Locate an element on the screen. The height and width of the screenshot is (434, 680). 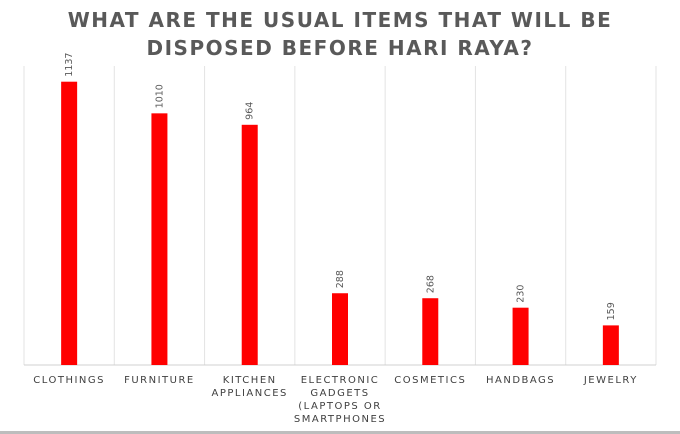
tick-label-3-line-1: GADGETS is located at coordinates (339, 393).